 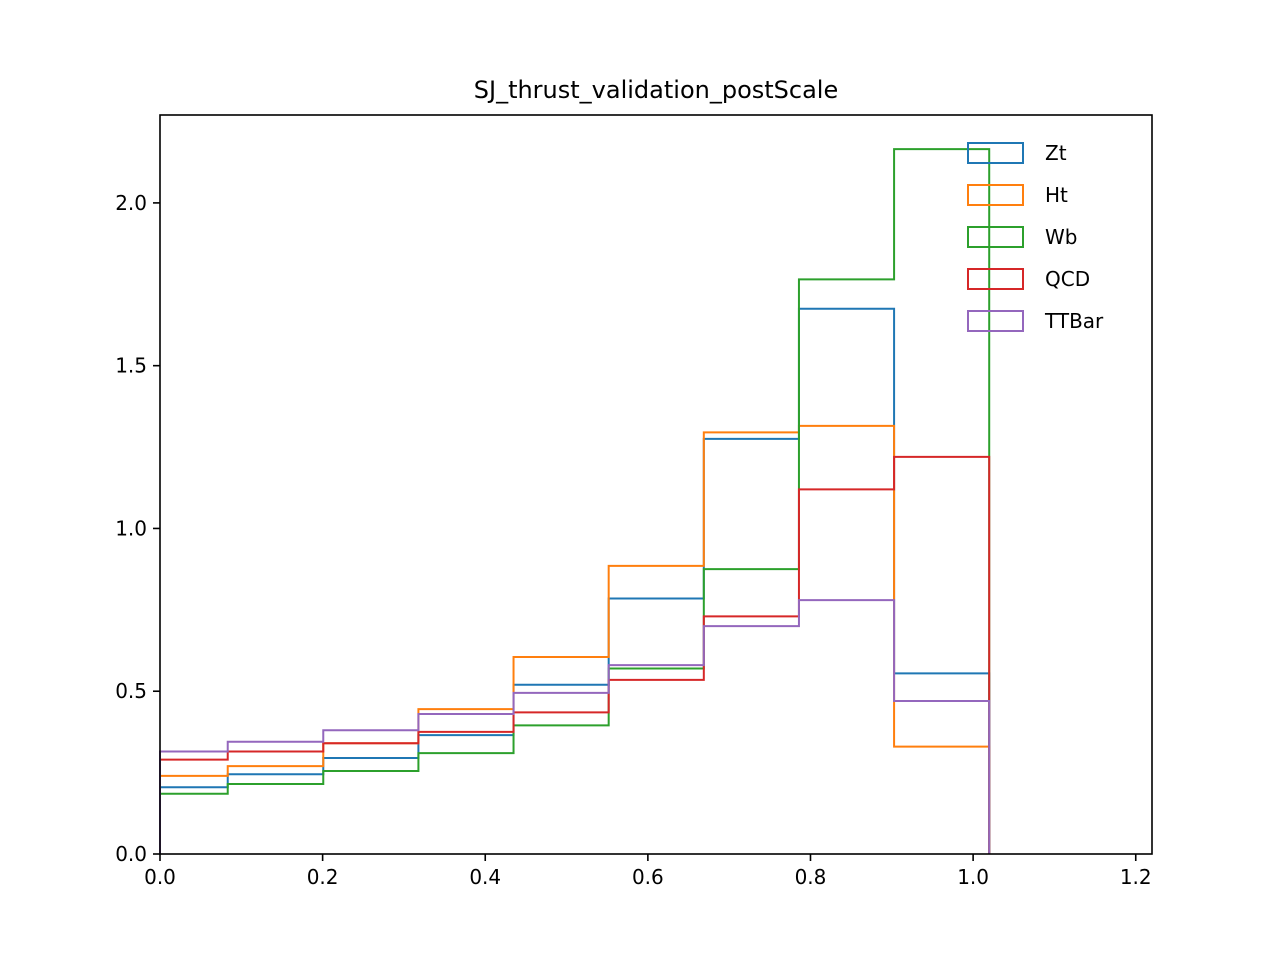 I want to click on y-tick-label: 0.0, so click(x=131, y=854).